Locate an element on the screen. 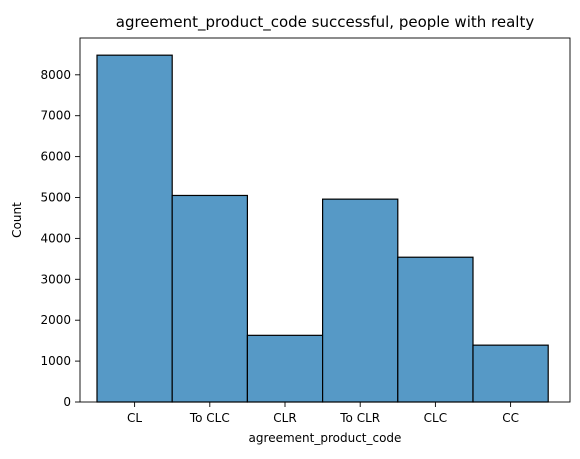 This screenshot has width=580, height=459. x-tick-label: To CLR is located at coordinates (359, 418).